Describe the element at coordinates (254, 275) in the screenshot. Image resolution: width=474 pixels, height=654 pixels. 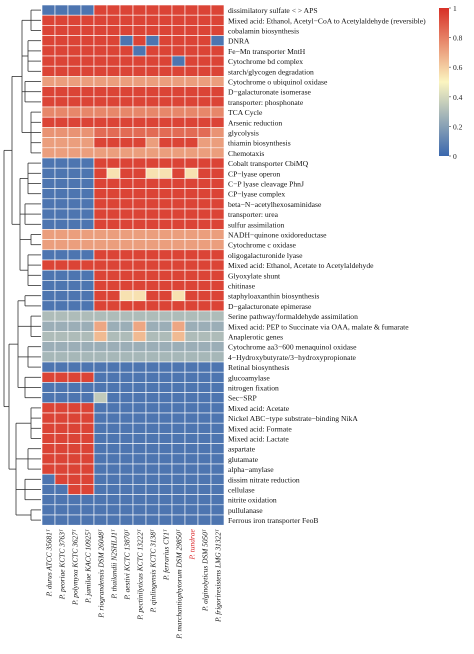
I see `row-label: Glyoxylate shunt` at that location.